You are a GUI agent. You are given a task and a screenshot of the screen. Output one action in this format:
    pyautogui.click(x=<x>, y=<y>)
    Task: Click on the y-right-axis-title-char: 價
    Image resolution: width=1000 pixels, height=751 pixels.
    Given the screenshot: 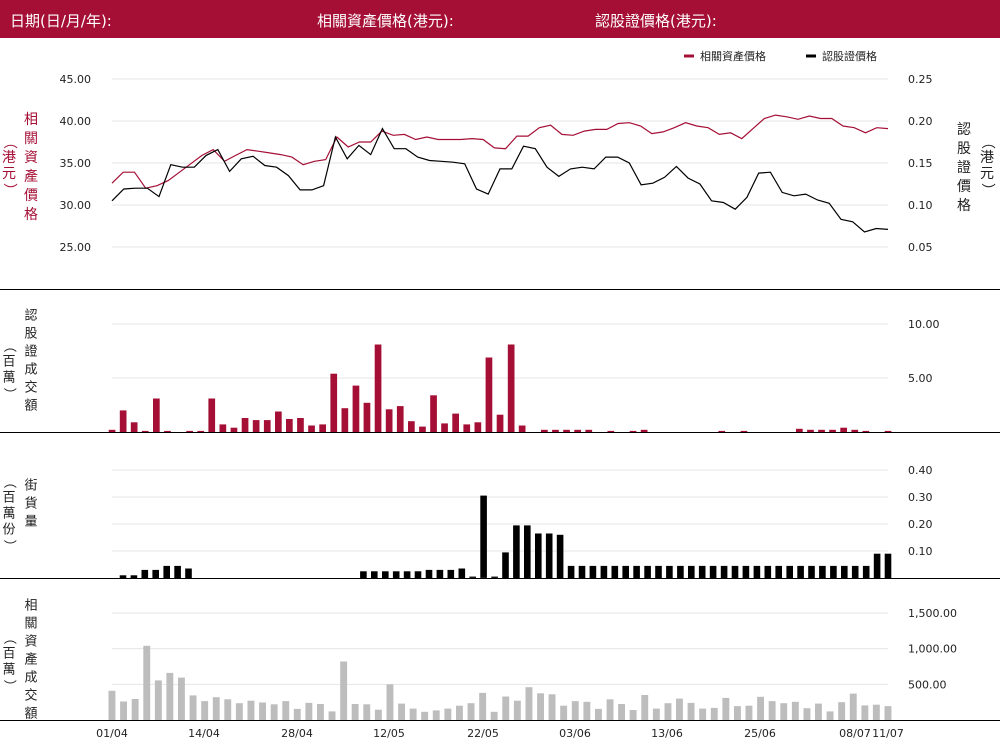 What is the action you would take?
    pyautogui.click(x=964, y=186)
    